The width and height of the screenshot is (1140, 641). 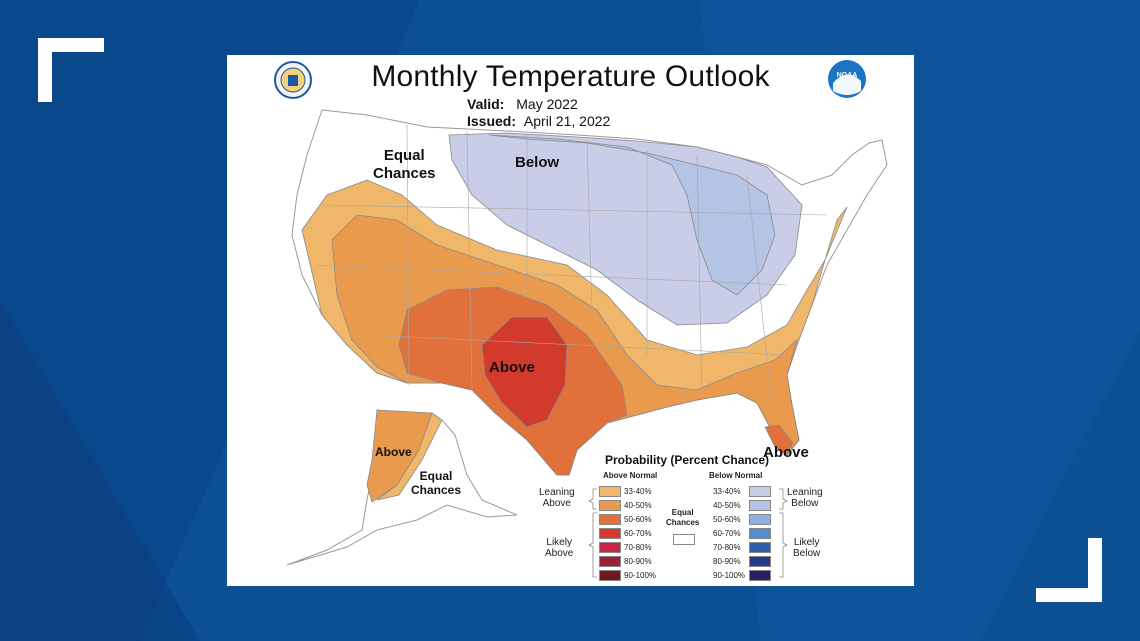 I want to click on below-40-50-region, so click(x=632, y=215).